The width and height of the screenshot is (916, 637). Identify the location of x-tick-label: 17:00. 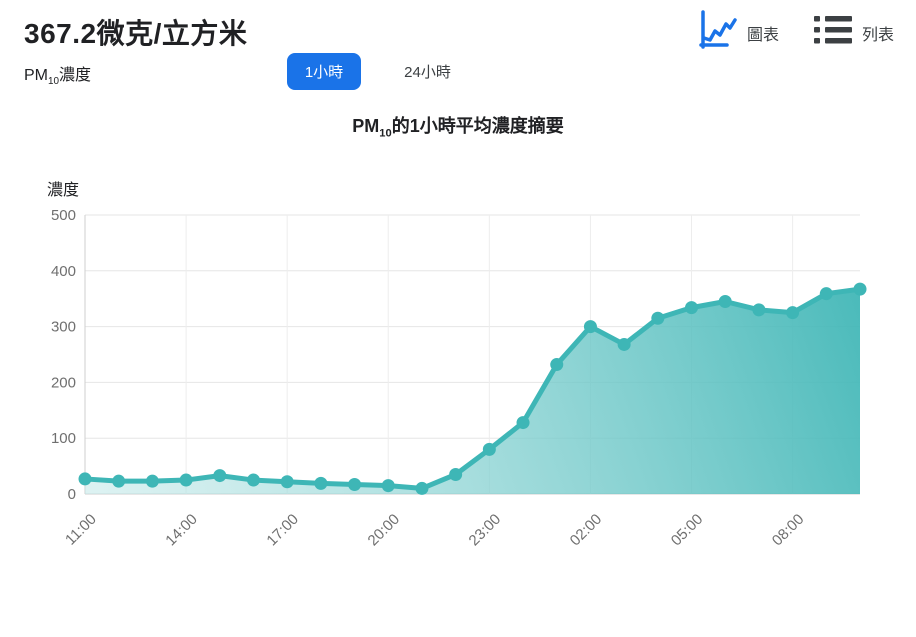
(282, 530).